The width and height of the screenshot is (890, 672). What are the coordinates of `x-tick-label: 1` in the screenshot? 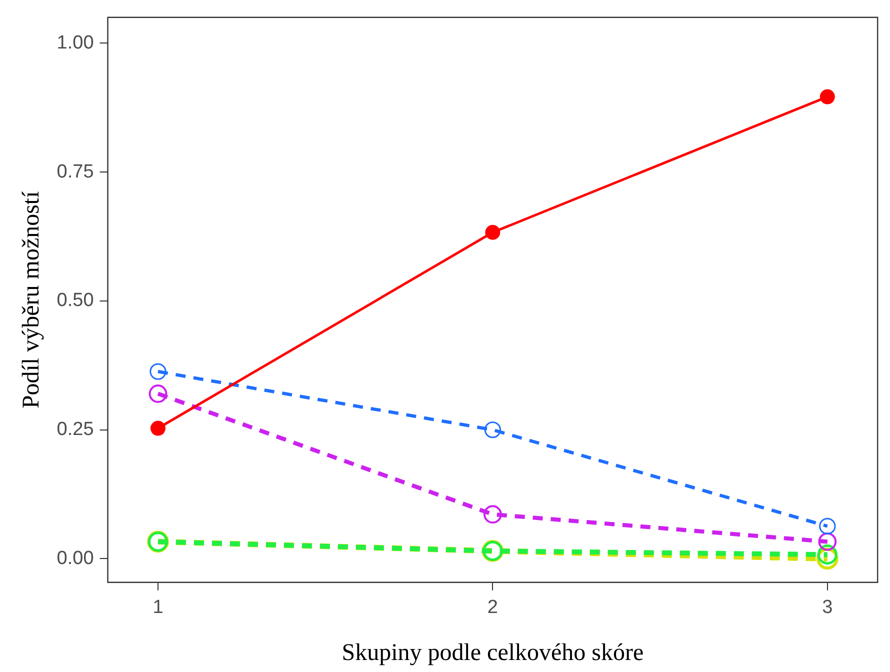 It's located at (158, 607).